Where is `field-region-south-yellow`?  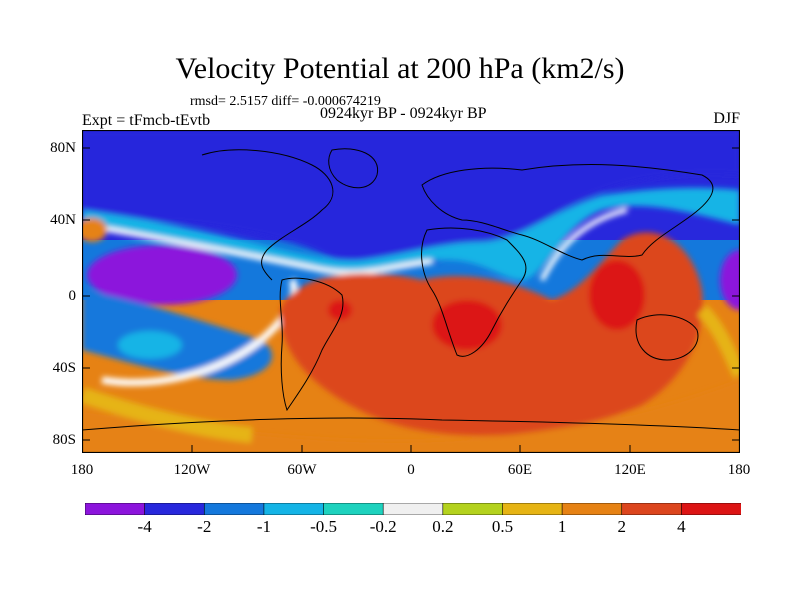 field-region-south-yellow is located at coordinates (167, 415).